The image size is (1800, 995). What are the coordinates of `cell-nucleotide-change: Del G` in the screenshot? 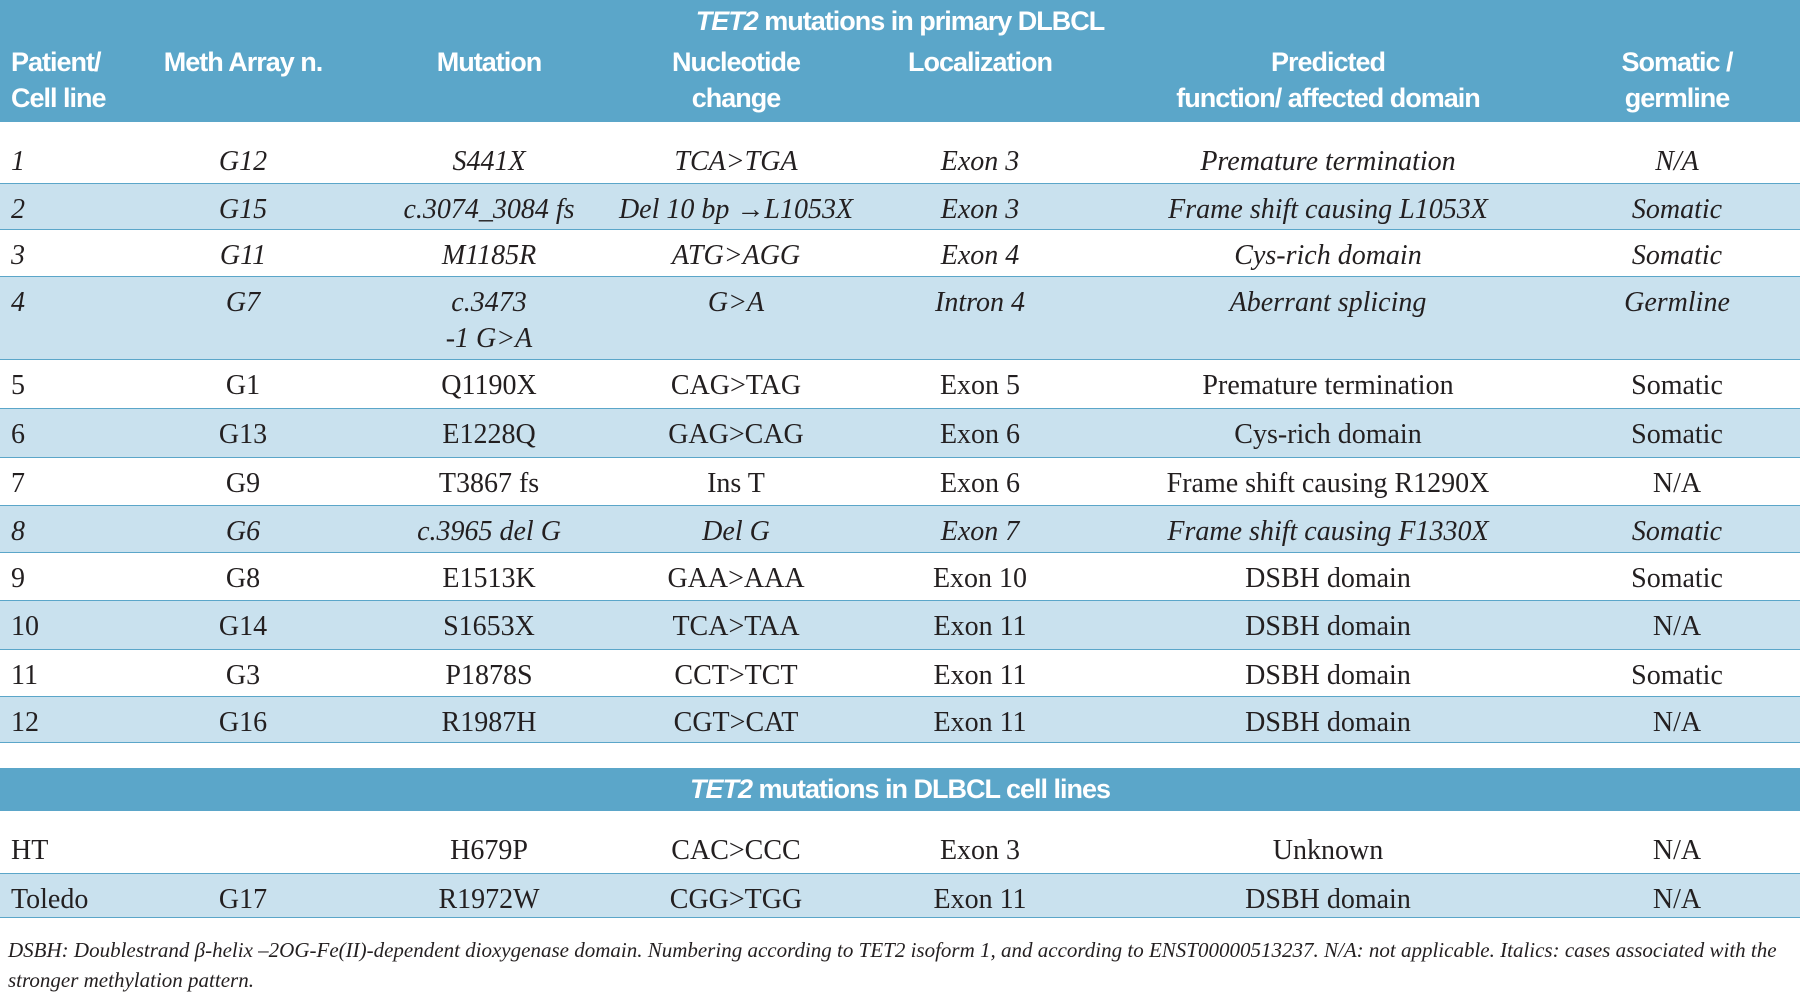 It's located at (736, 531).